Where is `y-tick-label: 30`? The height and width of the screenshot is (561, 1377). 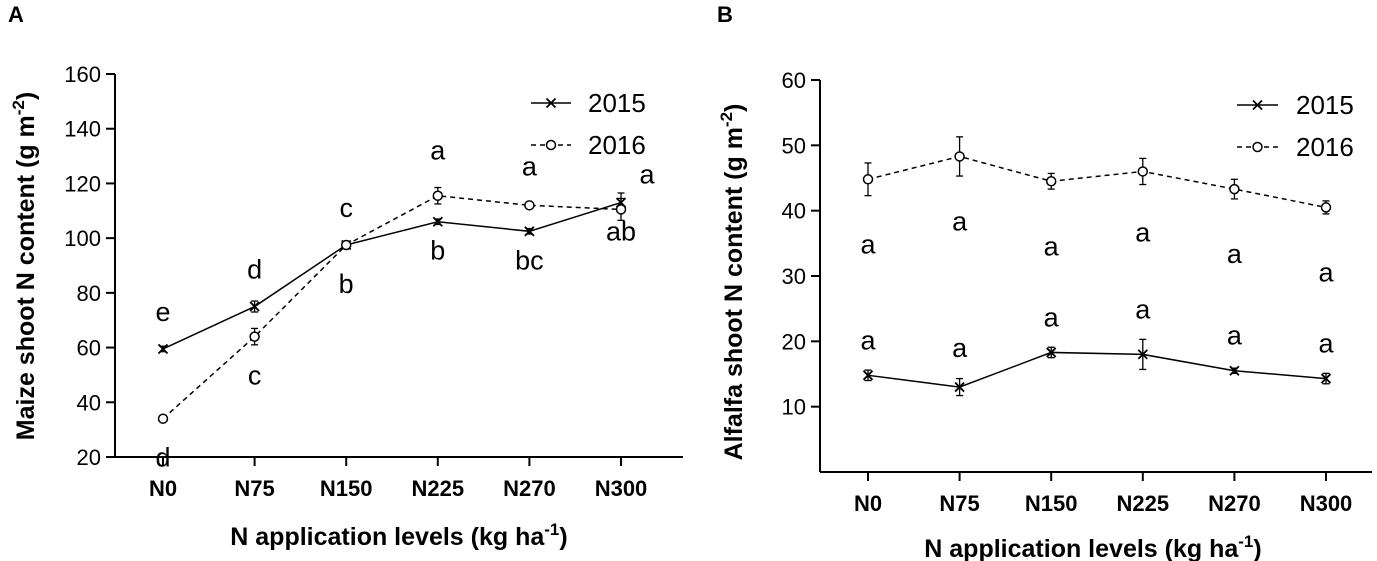 y-tick-label: 30 is located at coordinates (794, 276).